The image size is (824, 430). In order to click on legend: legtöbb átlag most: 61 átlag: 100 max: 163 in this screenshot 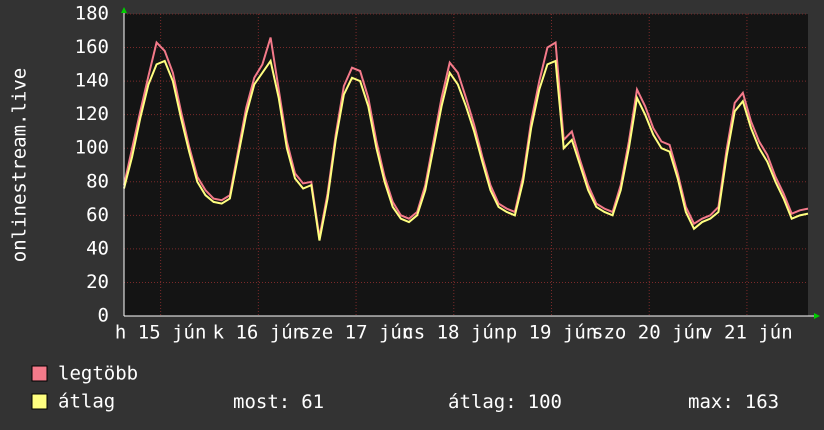, I will do `click(405, 388)`.